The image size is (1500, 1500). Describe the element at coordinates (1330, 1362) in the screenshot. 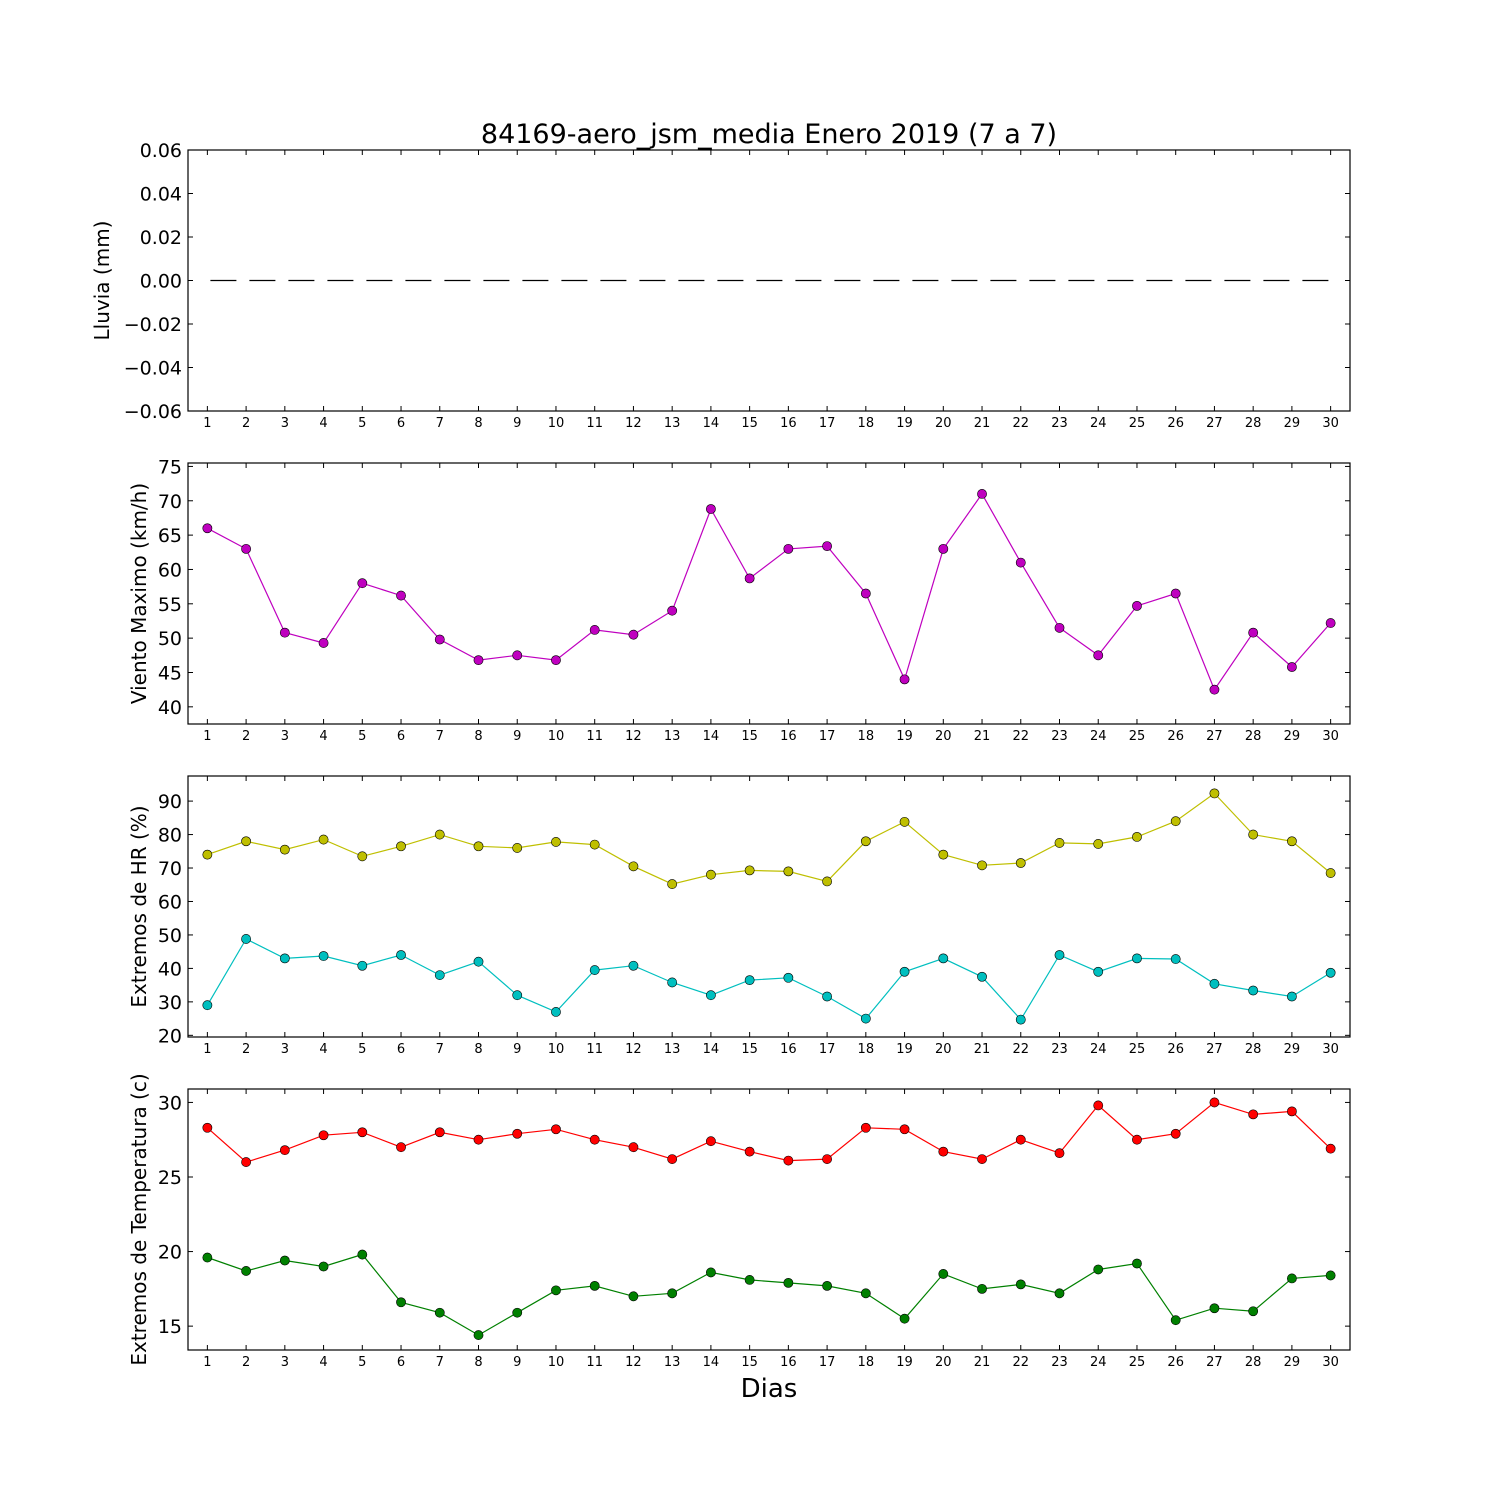

I see `x-tick-label: 30` at that location.